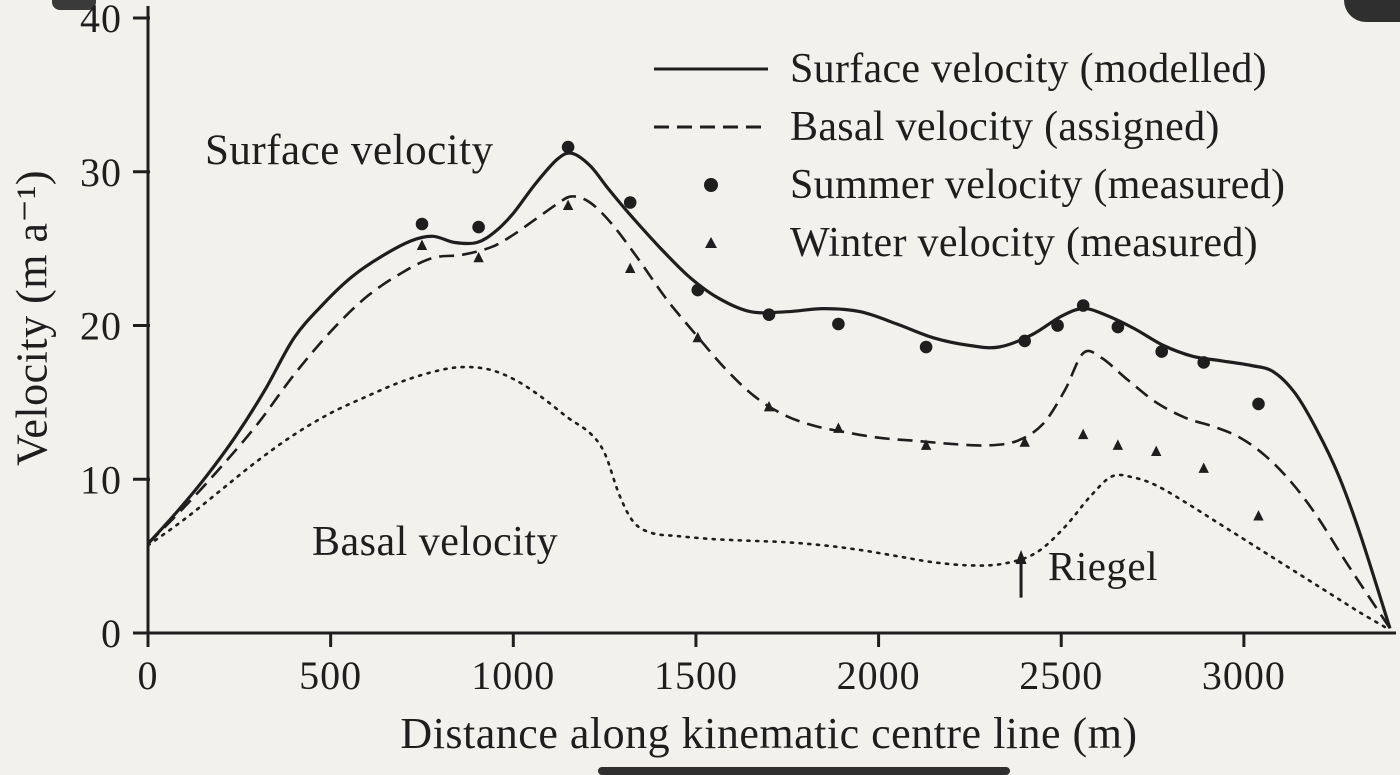  I want to click on legend-label: Summer velocity (measured), so click(1038, 185).